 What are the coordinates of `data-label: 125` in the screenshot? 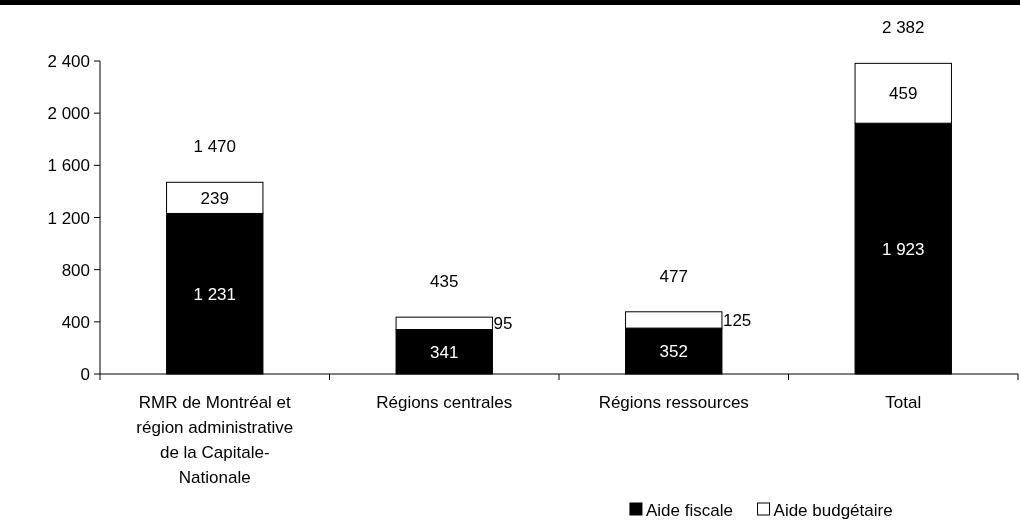 It's located at (737, 320).